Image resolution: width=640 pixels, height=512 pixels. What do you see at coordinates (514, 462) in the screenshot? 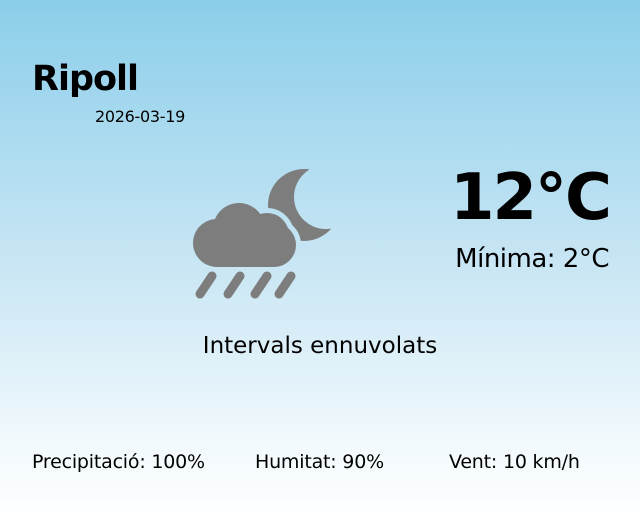
I see `wind-label: Vent: 10 km/h` at bounding box center [514, 462].